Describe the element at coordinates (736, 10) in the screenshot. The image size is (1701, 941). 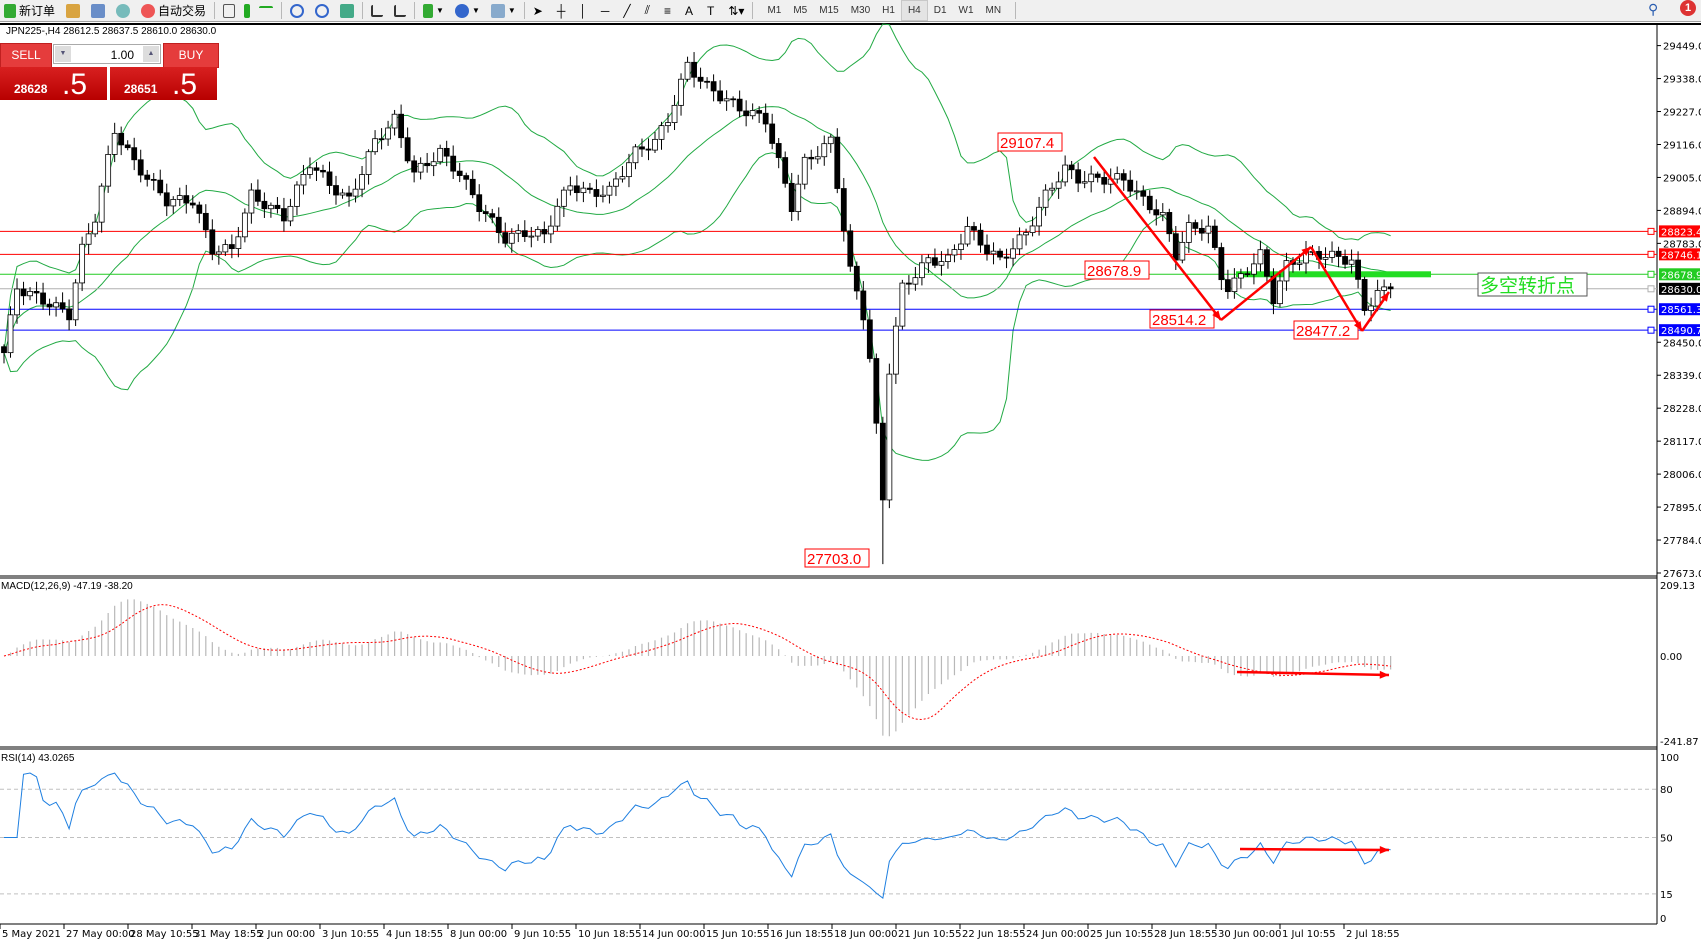
I see `arrows-icon: ⇅▾` at that location.